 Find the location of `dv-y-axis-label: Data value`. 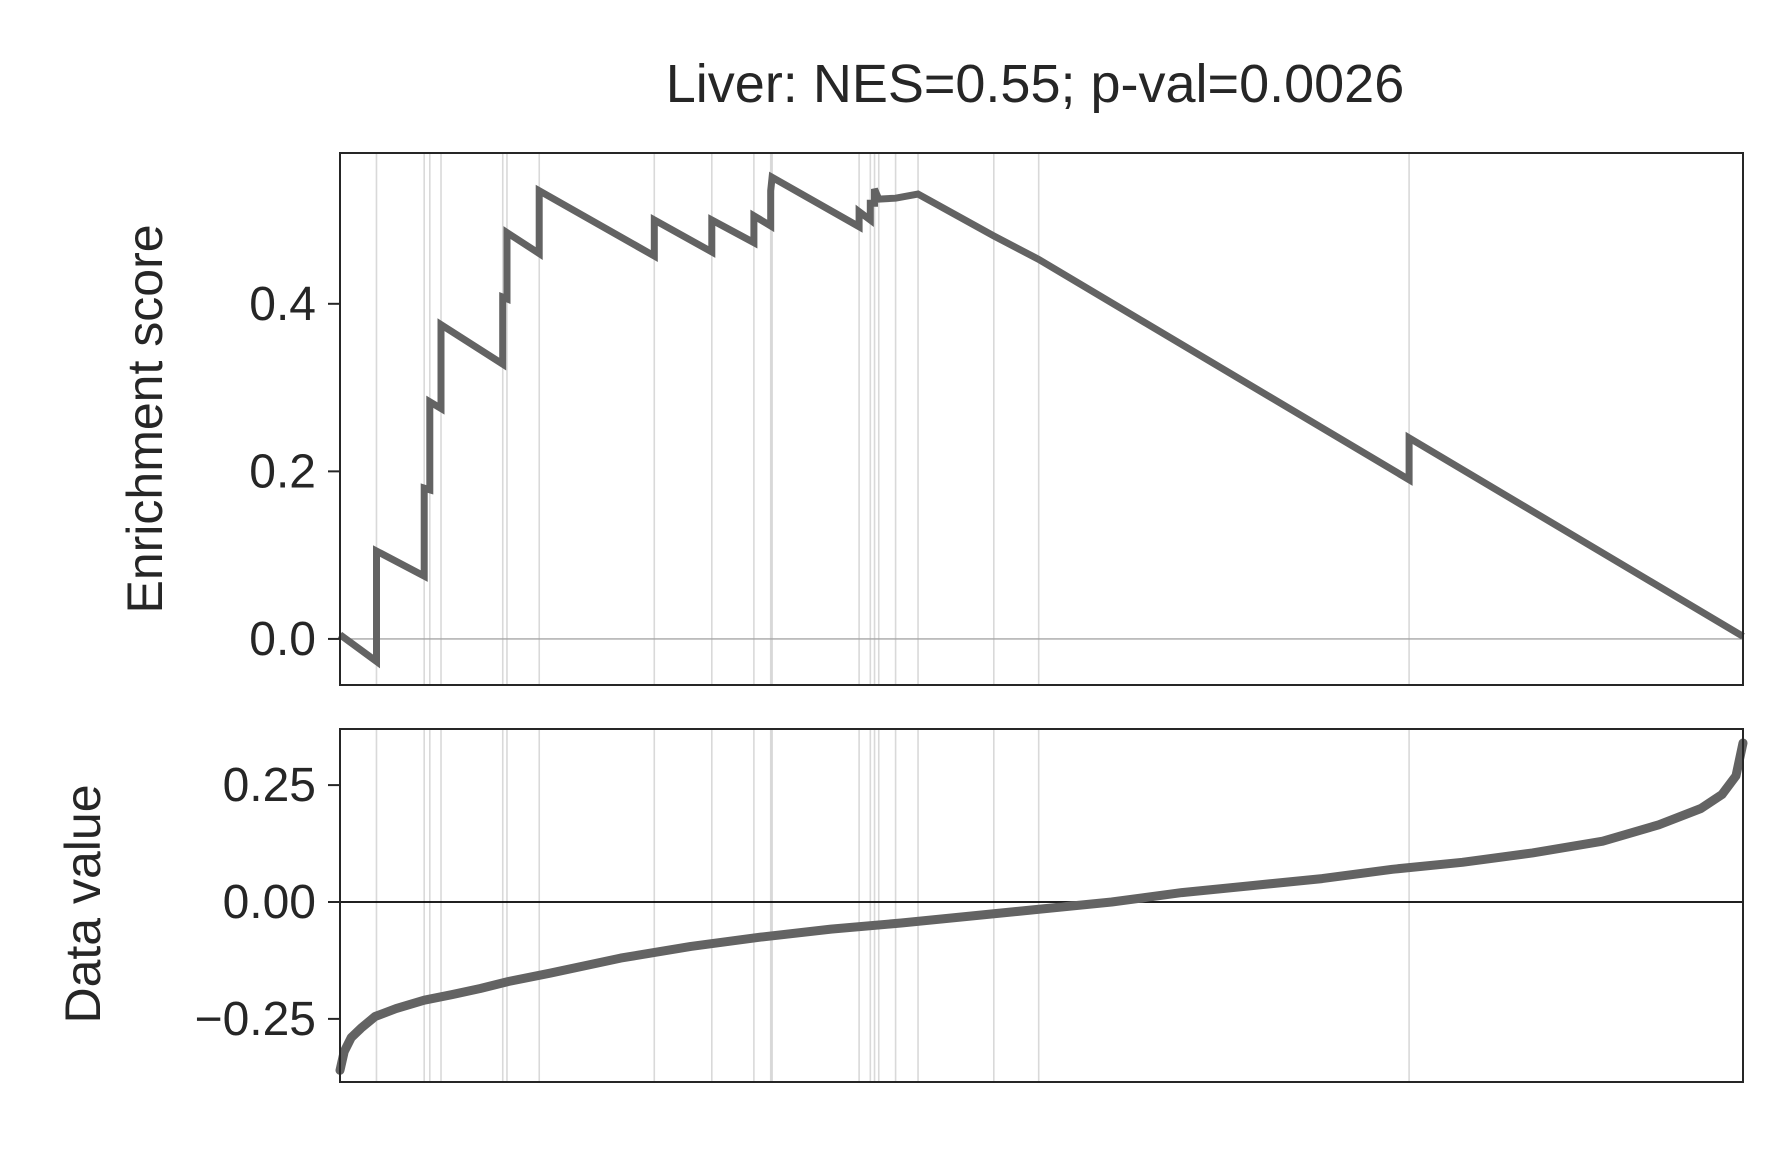

dv-y-axis-label: Data value is located at coordinates (83, 903).